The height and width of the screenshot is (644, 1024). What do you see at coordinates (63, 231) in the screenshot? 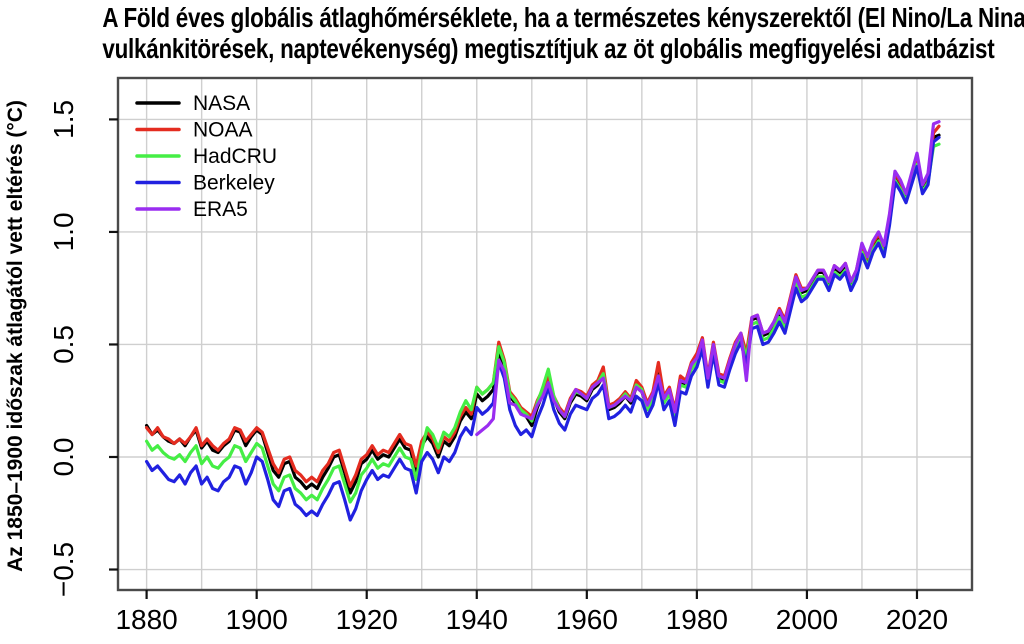
I see `y-tick-label: 1.0` at bounding box center [63, 231].